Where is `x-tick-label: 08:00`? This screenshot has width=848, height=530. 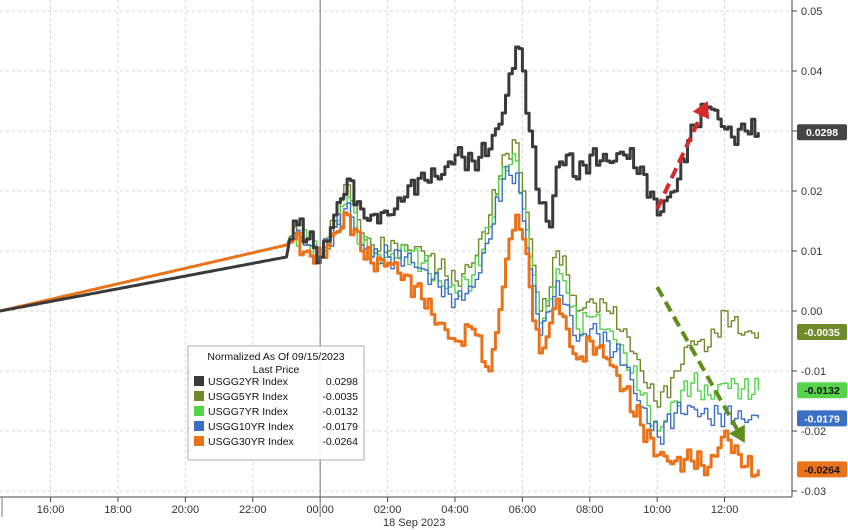
x-tick-label: 08:00 is located at coordinates (590, 510).